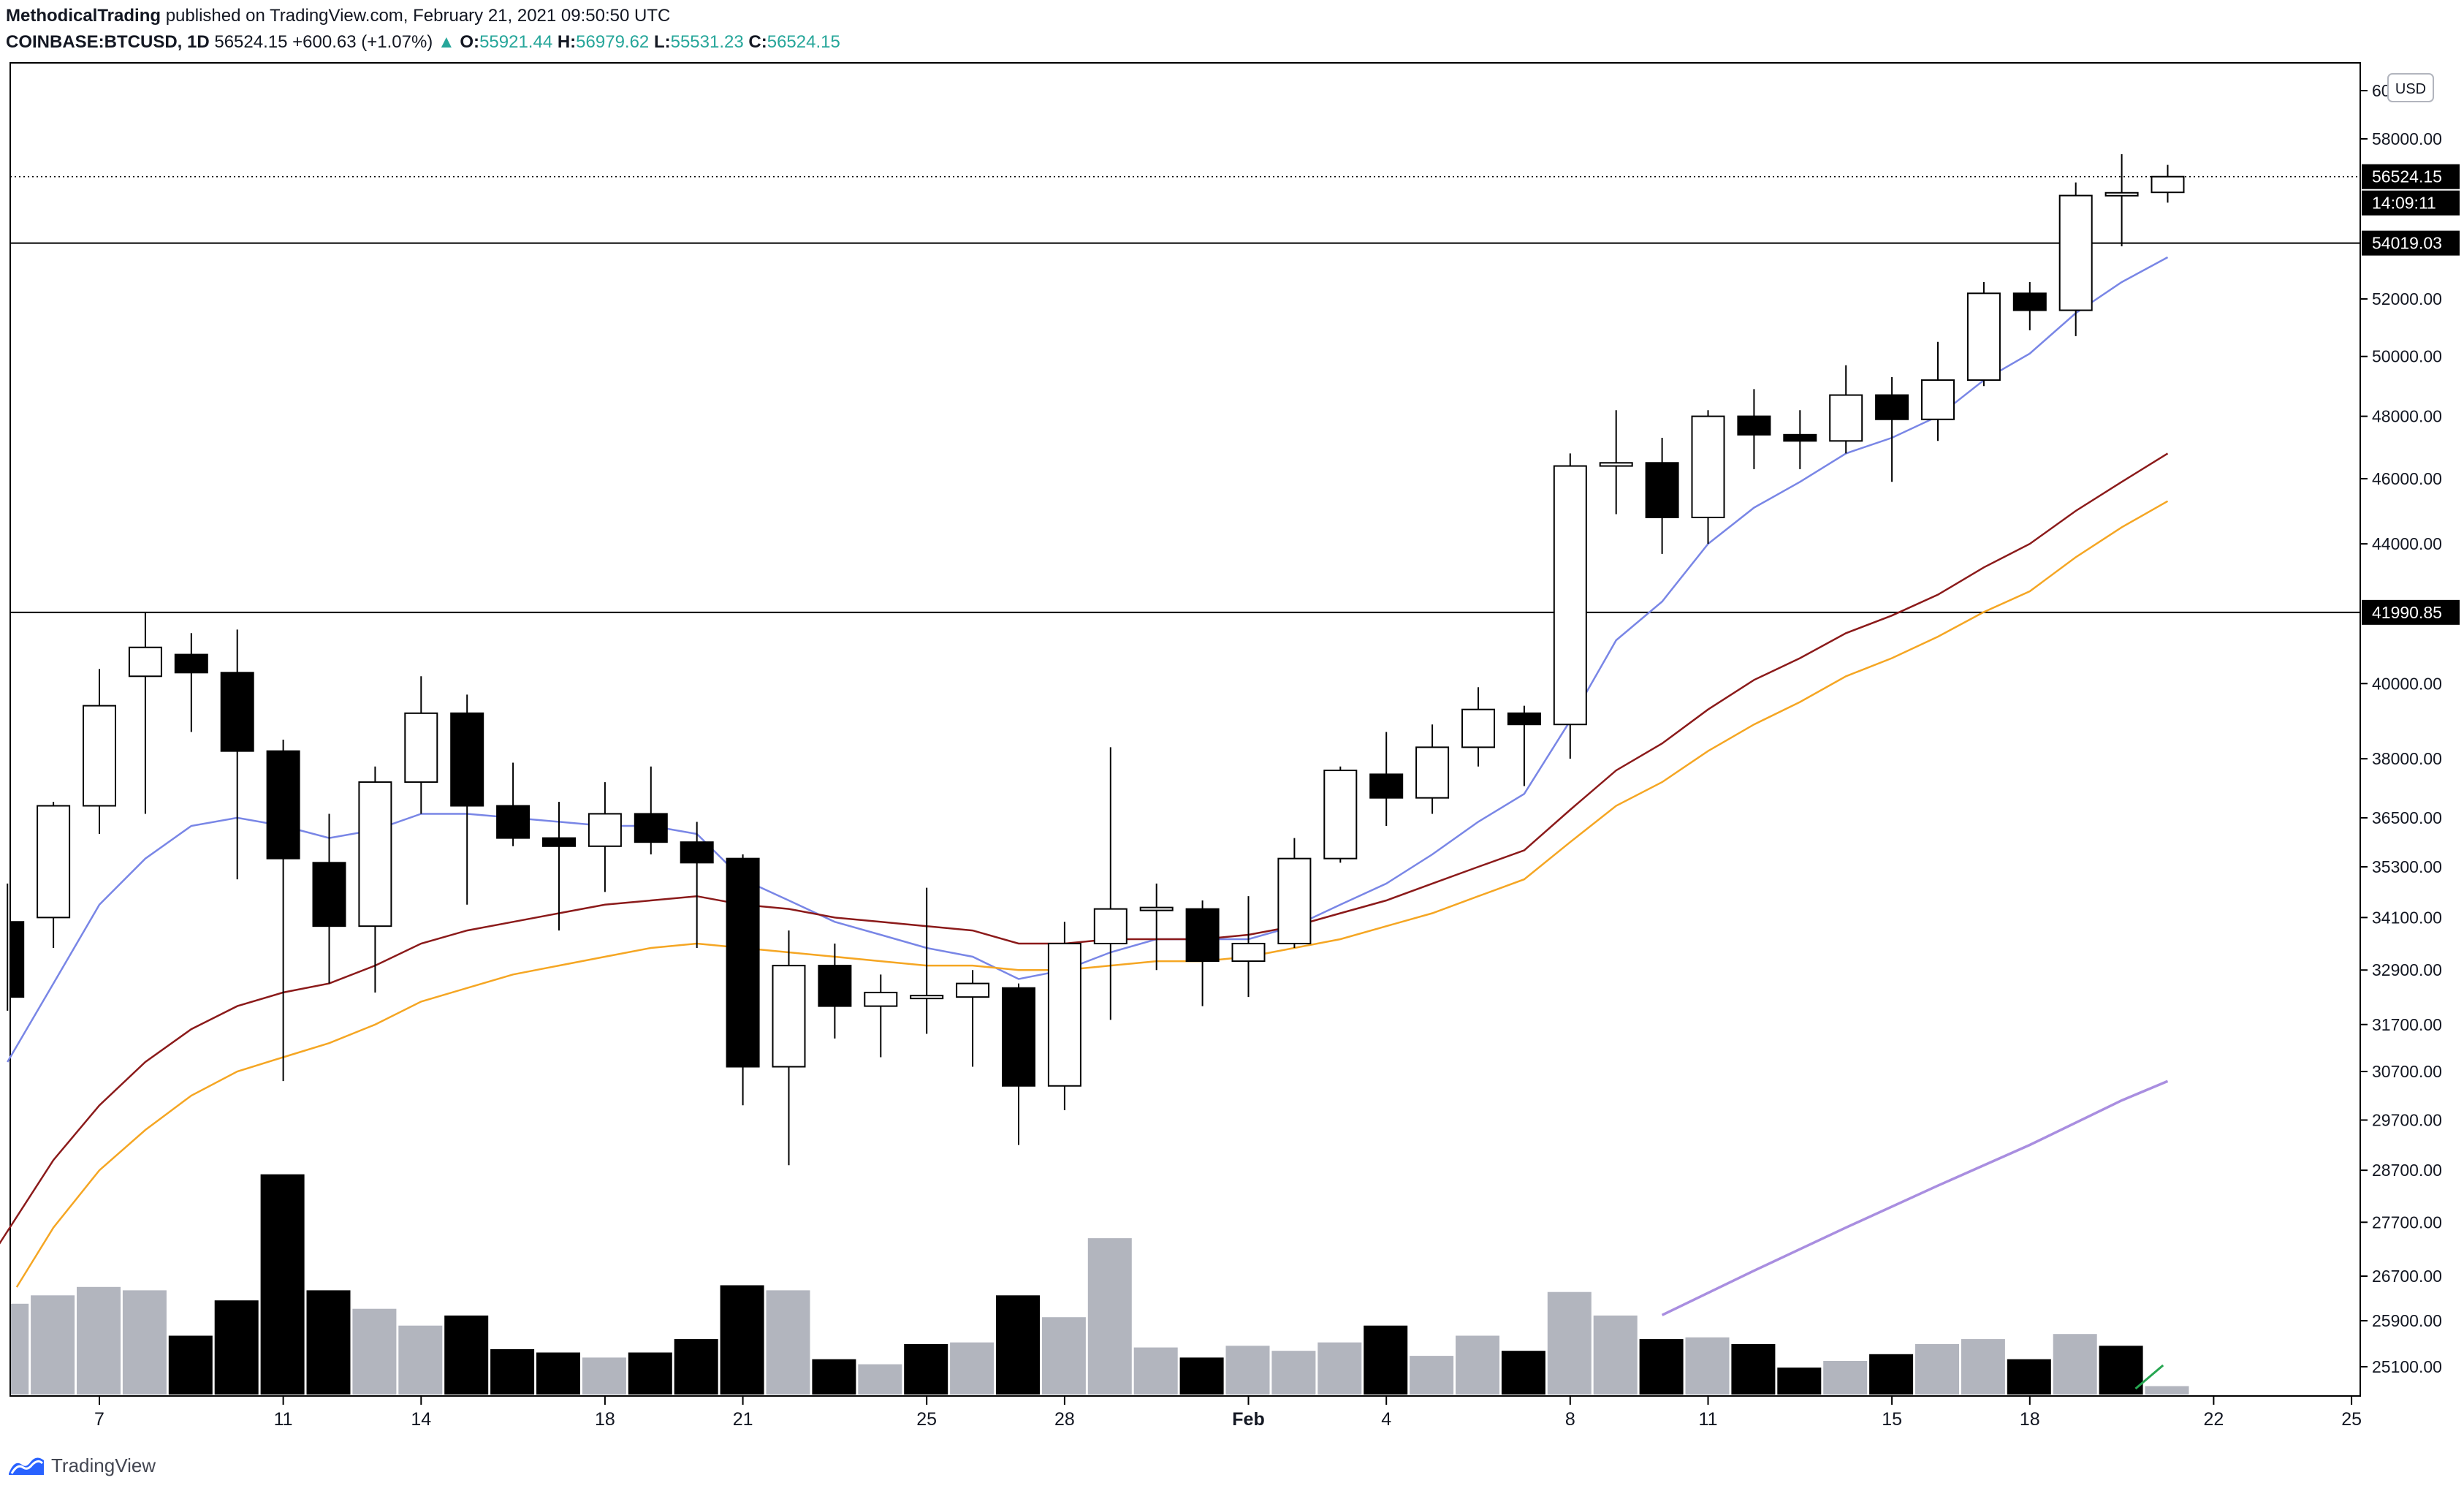  What do you see at coordinates (103, 1465) in the screenshot?
I see `footer-brand: TradingView` at bounding box center [103, 1465].